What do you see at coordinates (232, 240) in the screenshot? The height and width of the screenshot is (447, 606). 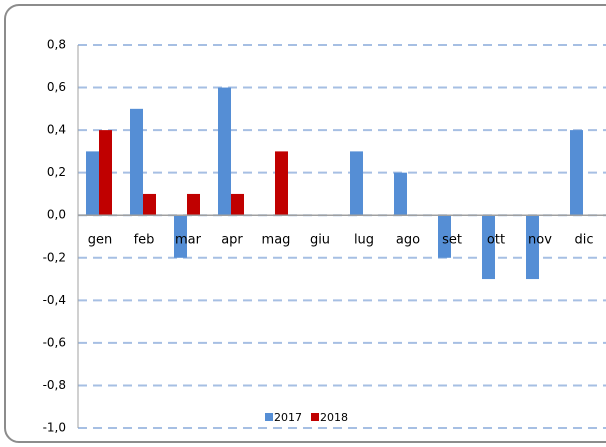 I see `x-tick-label: apr` at bounding box center [232, 240].